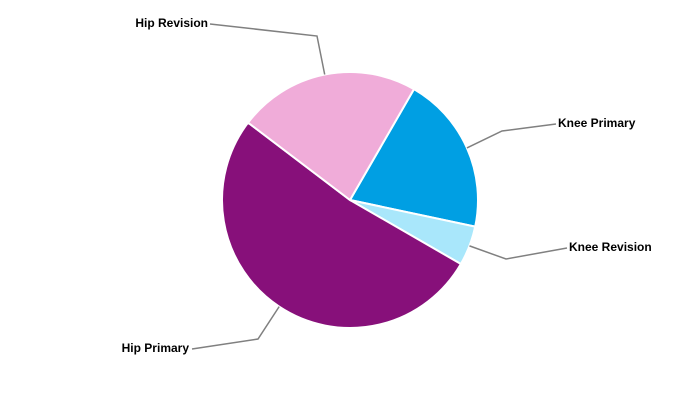 This screenshot has width=700, height=400. I want to click on slice-label: Hip Primary, so click(156, 348).